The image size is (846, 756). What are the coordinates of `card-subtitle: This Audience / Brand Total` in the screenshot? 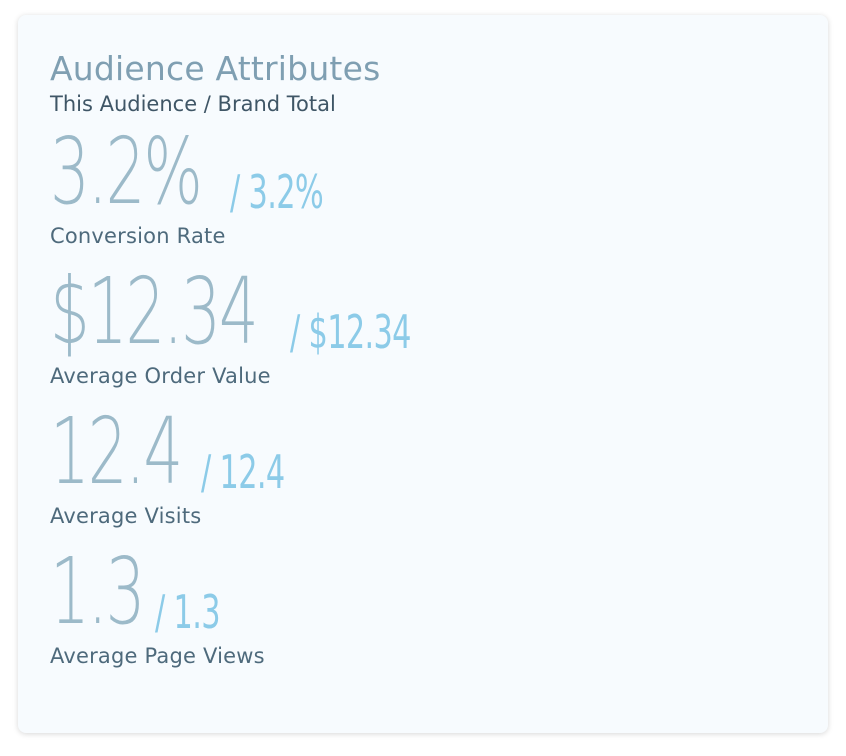 It's located at (193, 104).